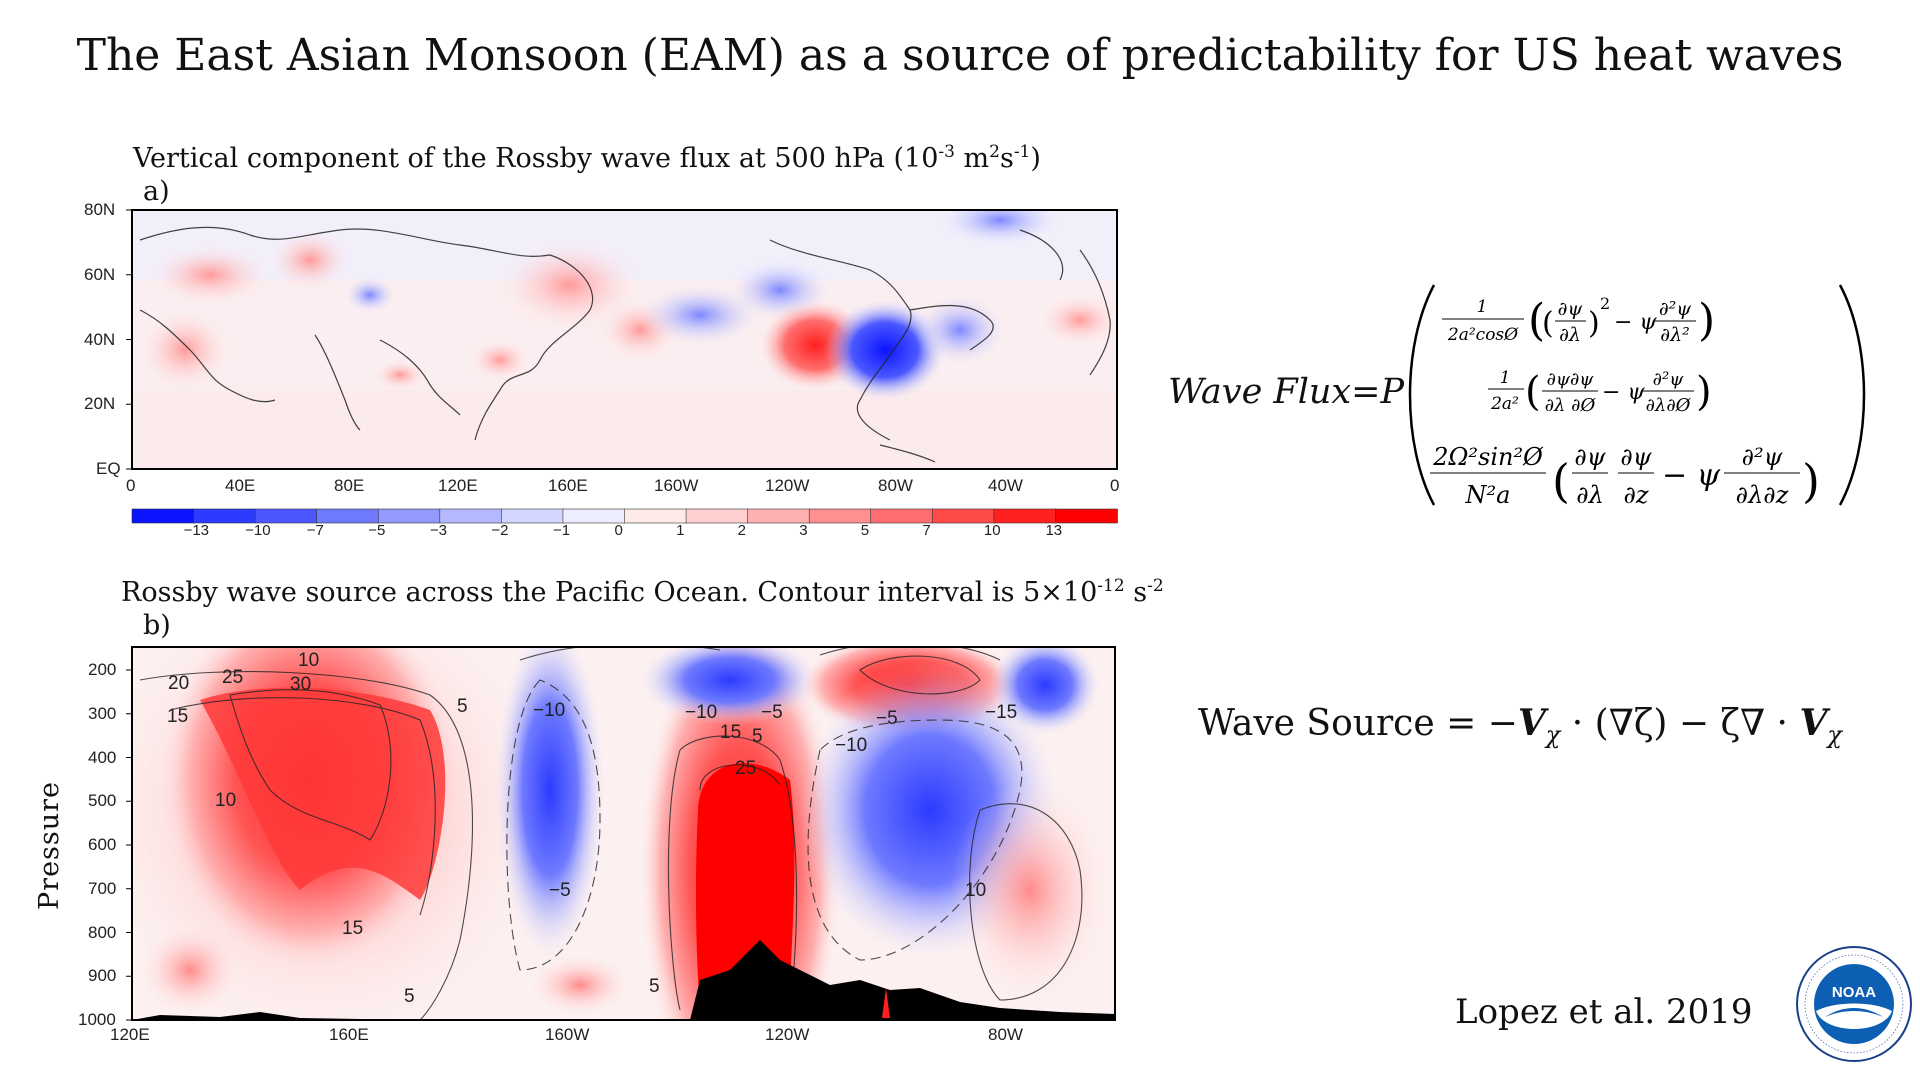  What do you see at coordinates (1482, 307) in the screenshot?
I see `row1-coef-num: 1` at bounding box center [1482, 307].